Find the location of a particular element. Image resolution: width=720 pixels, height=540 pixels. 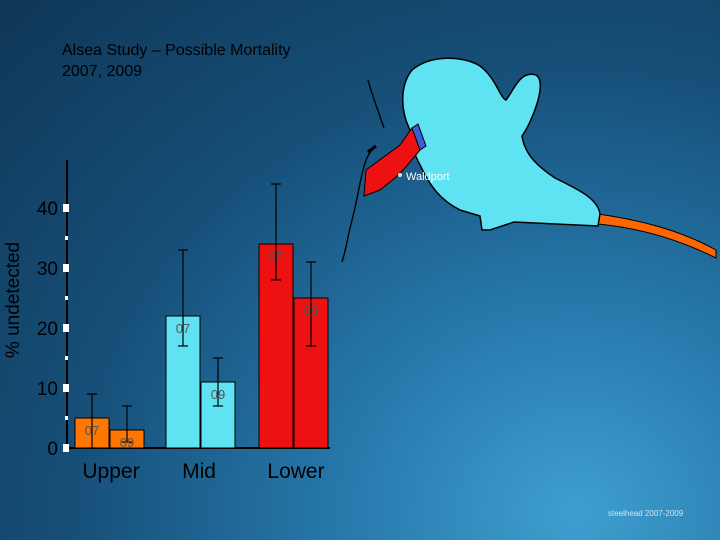

category-label-upper: Upper is located at coordinates (110, 471).